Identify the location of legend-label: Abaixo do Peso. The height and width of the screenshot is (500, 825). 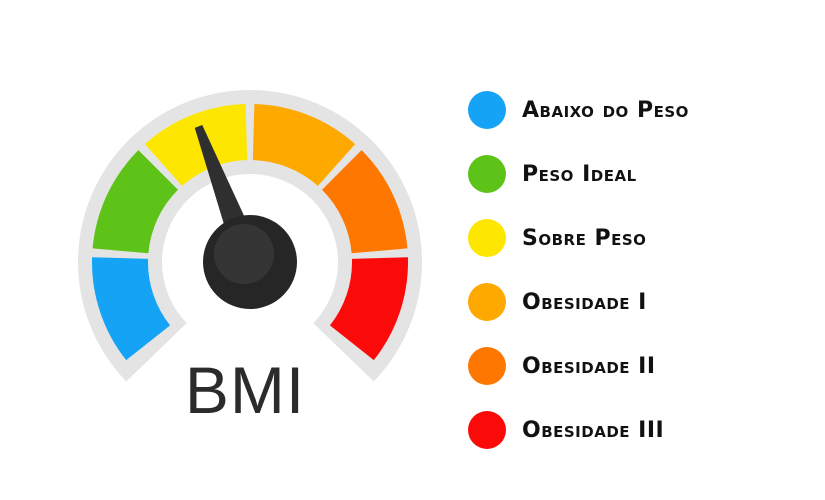
(605, 110).